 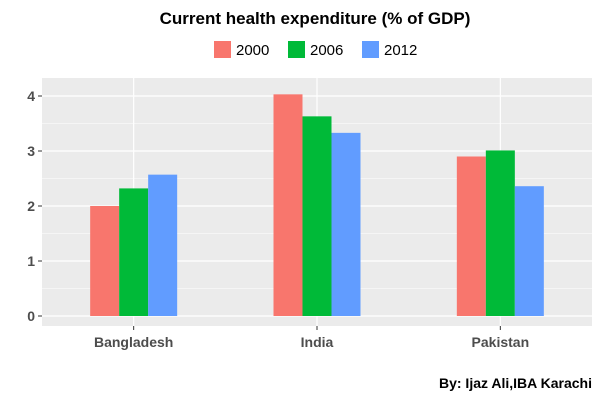 I want to click on x-tick-label: Pakistan, so click(x=501, y=342).